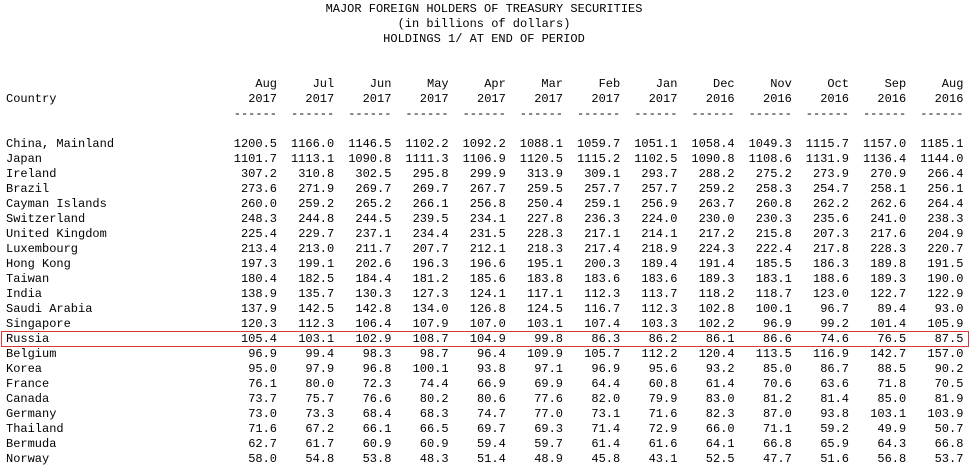 This screenshot has width=979, height=471. I want to click on holding-value: 56.8, so click(892, 458).